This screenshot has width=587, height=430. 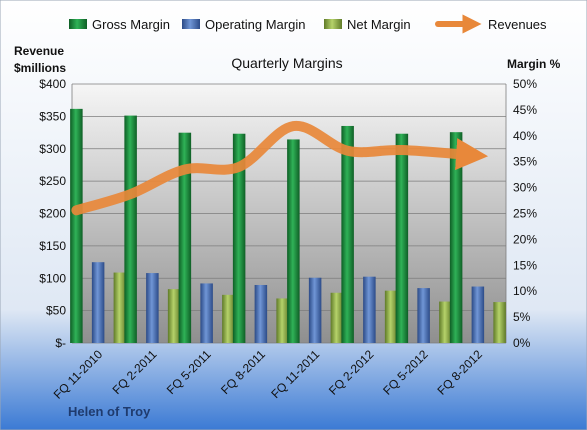 What do you see at coordinates (517, 24) in the screenshot?
I see `legend-label-revenues: Revenues` at bounding box center [517, 24].